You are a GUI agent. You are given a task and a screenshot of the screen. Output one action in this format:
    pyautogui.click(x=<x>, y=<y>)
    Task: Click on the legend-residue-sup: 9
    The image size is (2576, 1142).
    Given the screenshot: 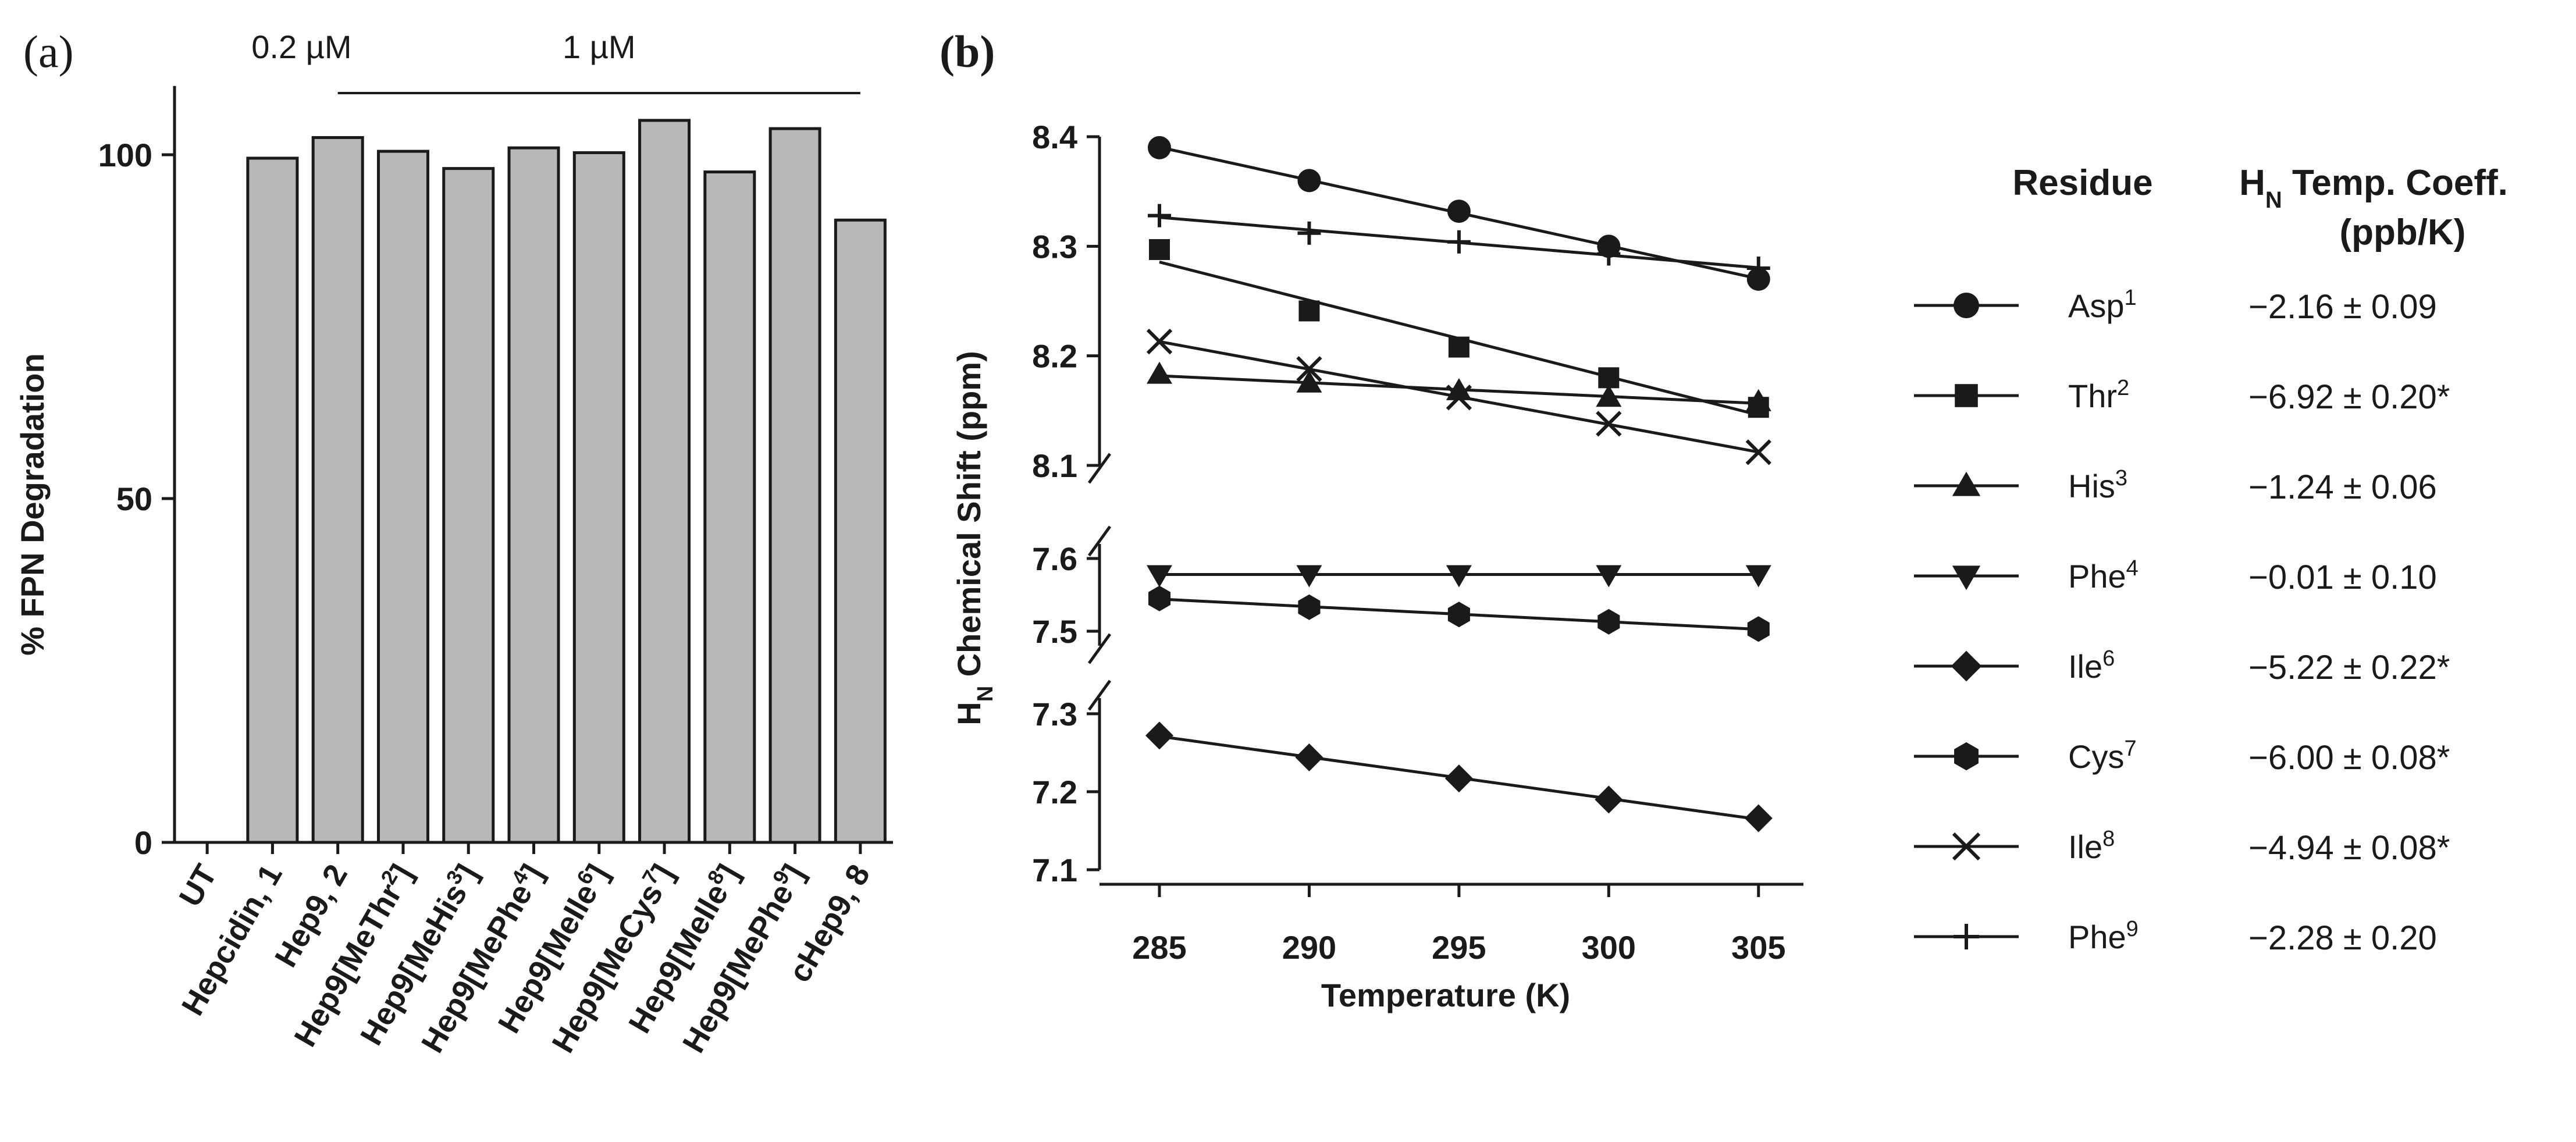 What is the action you would take?
    pyautogui.click(x=2132, y=929)
    